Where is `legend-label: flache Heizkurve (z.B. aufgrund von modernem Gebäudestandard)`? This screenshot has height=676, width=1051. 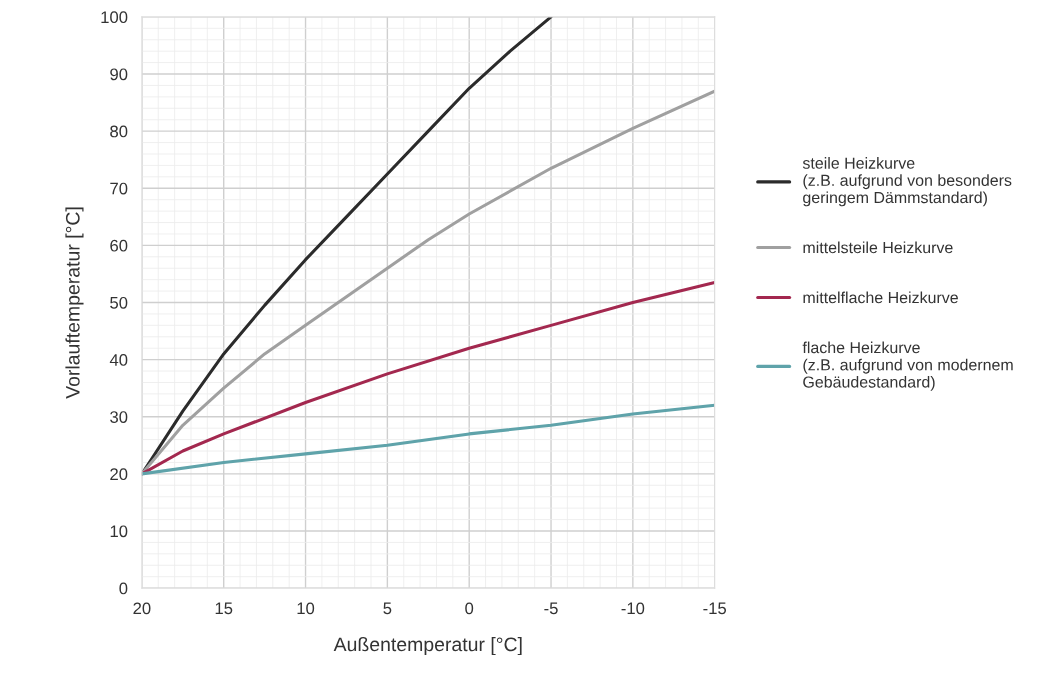
legend-label: flache Heizkurve (z.B. aufgrund von modernem Gebäudestandard) is located at coordinates (907, 366).